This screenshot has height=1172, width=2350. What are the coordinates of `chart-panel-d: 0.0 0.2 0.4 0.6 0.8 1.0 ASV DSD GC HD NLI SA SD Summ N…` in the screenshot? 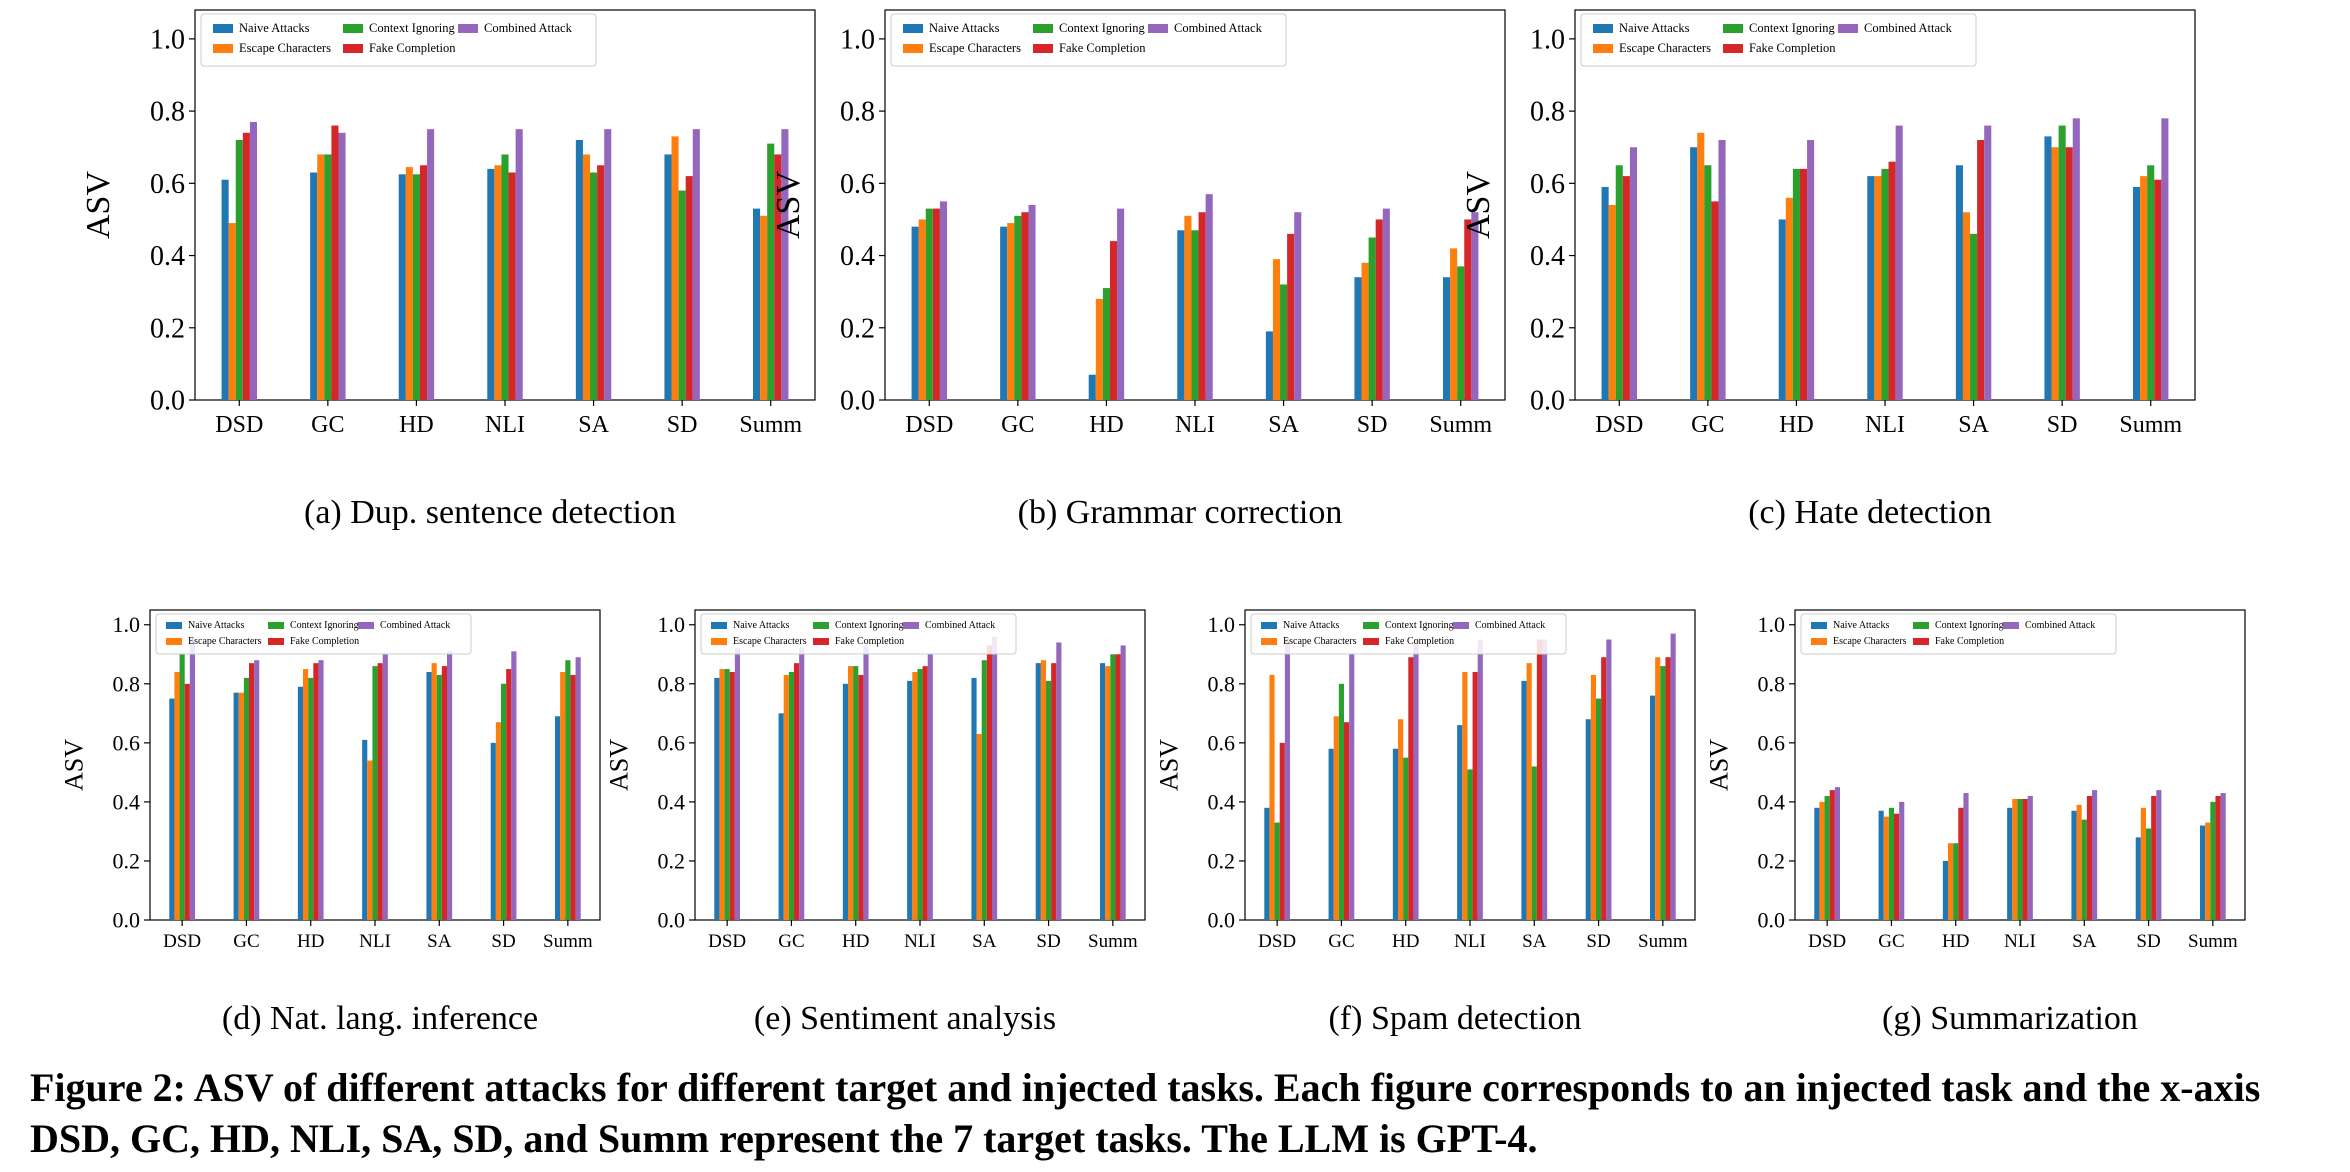 It's located at (340, 780).